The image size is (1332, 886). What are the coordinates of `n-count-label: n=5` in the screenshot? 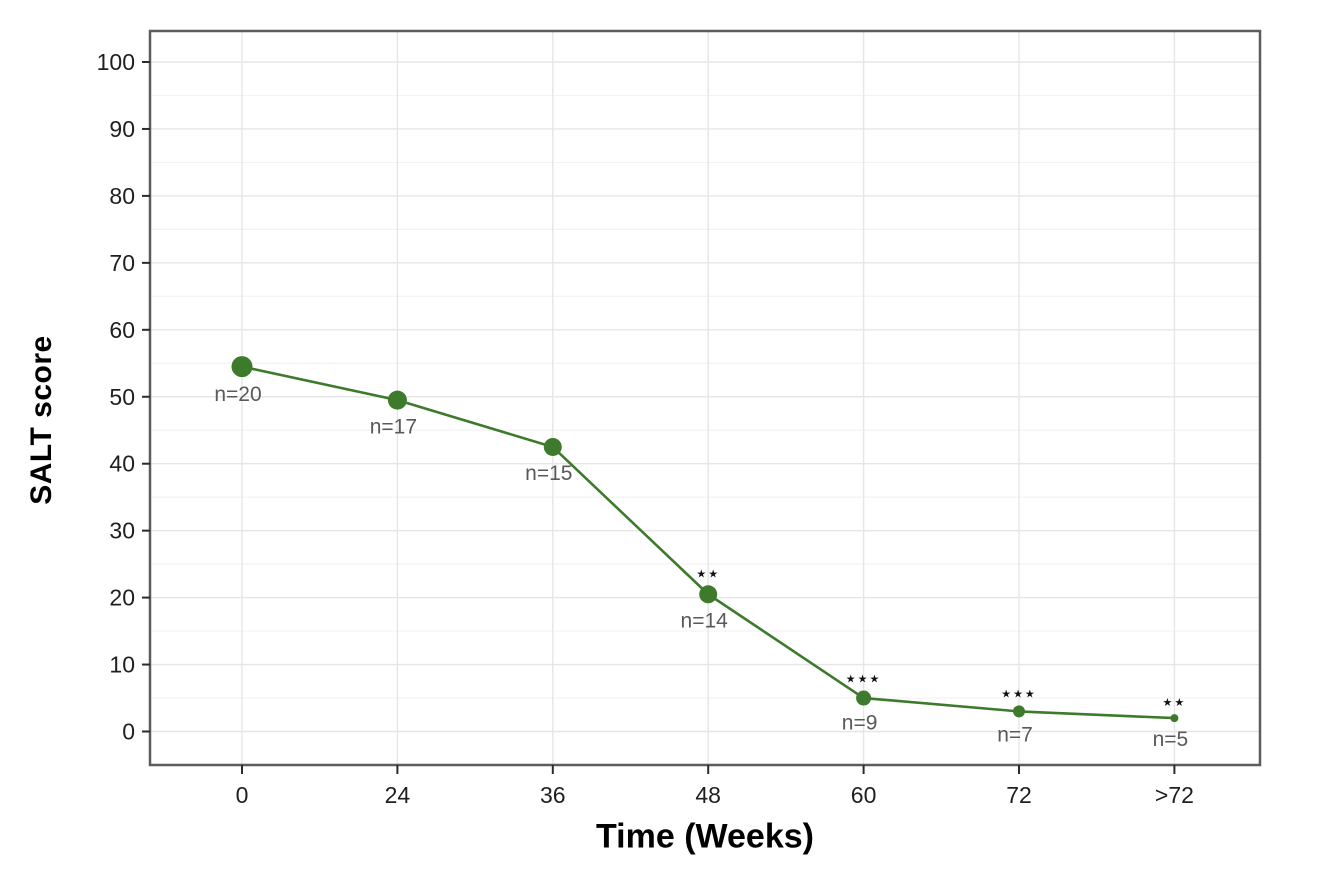 It's located at (1171, 739).